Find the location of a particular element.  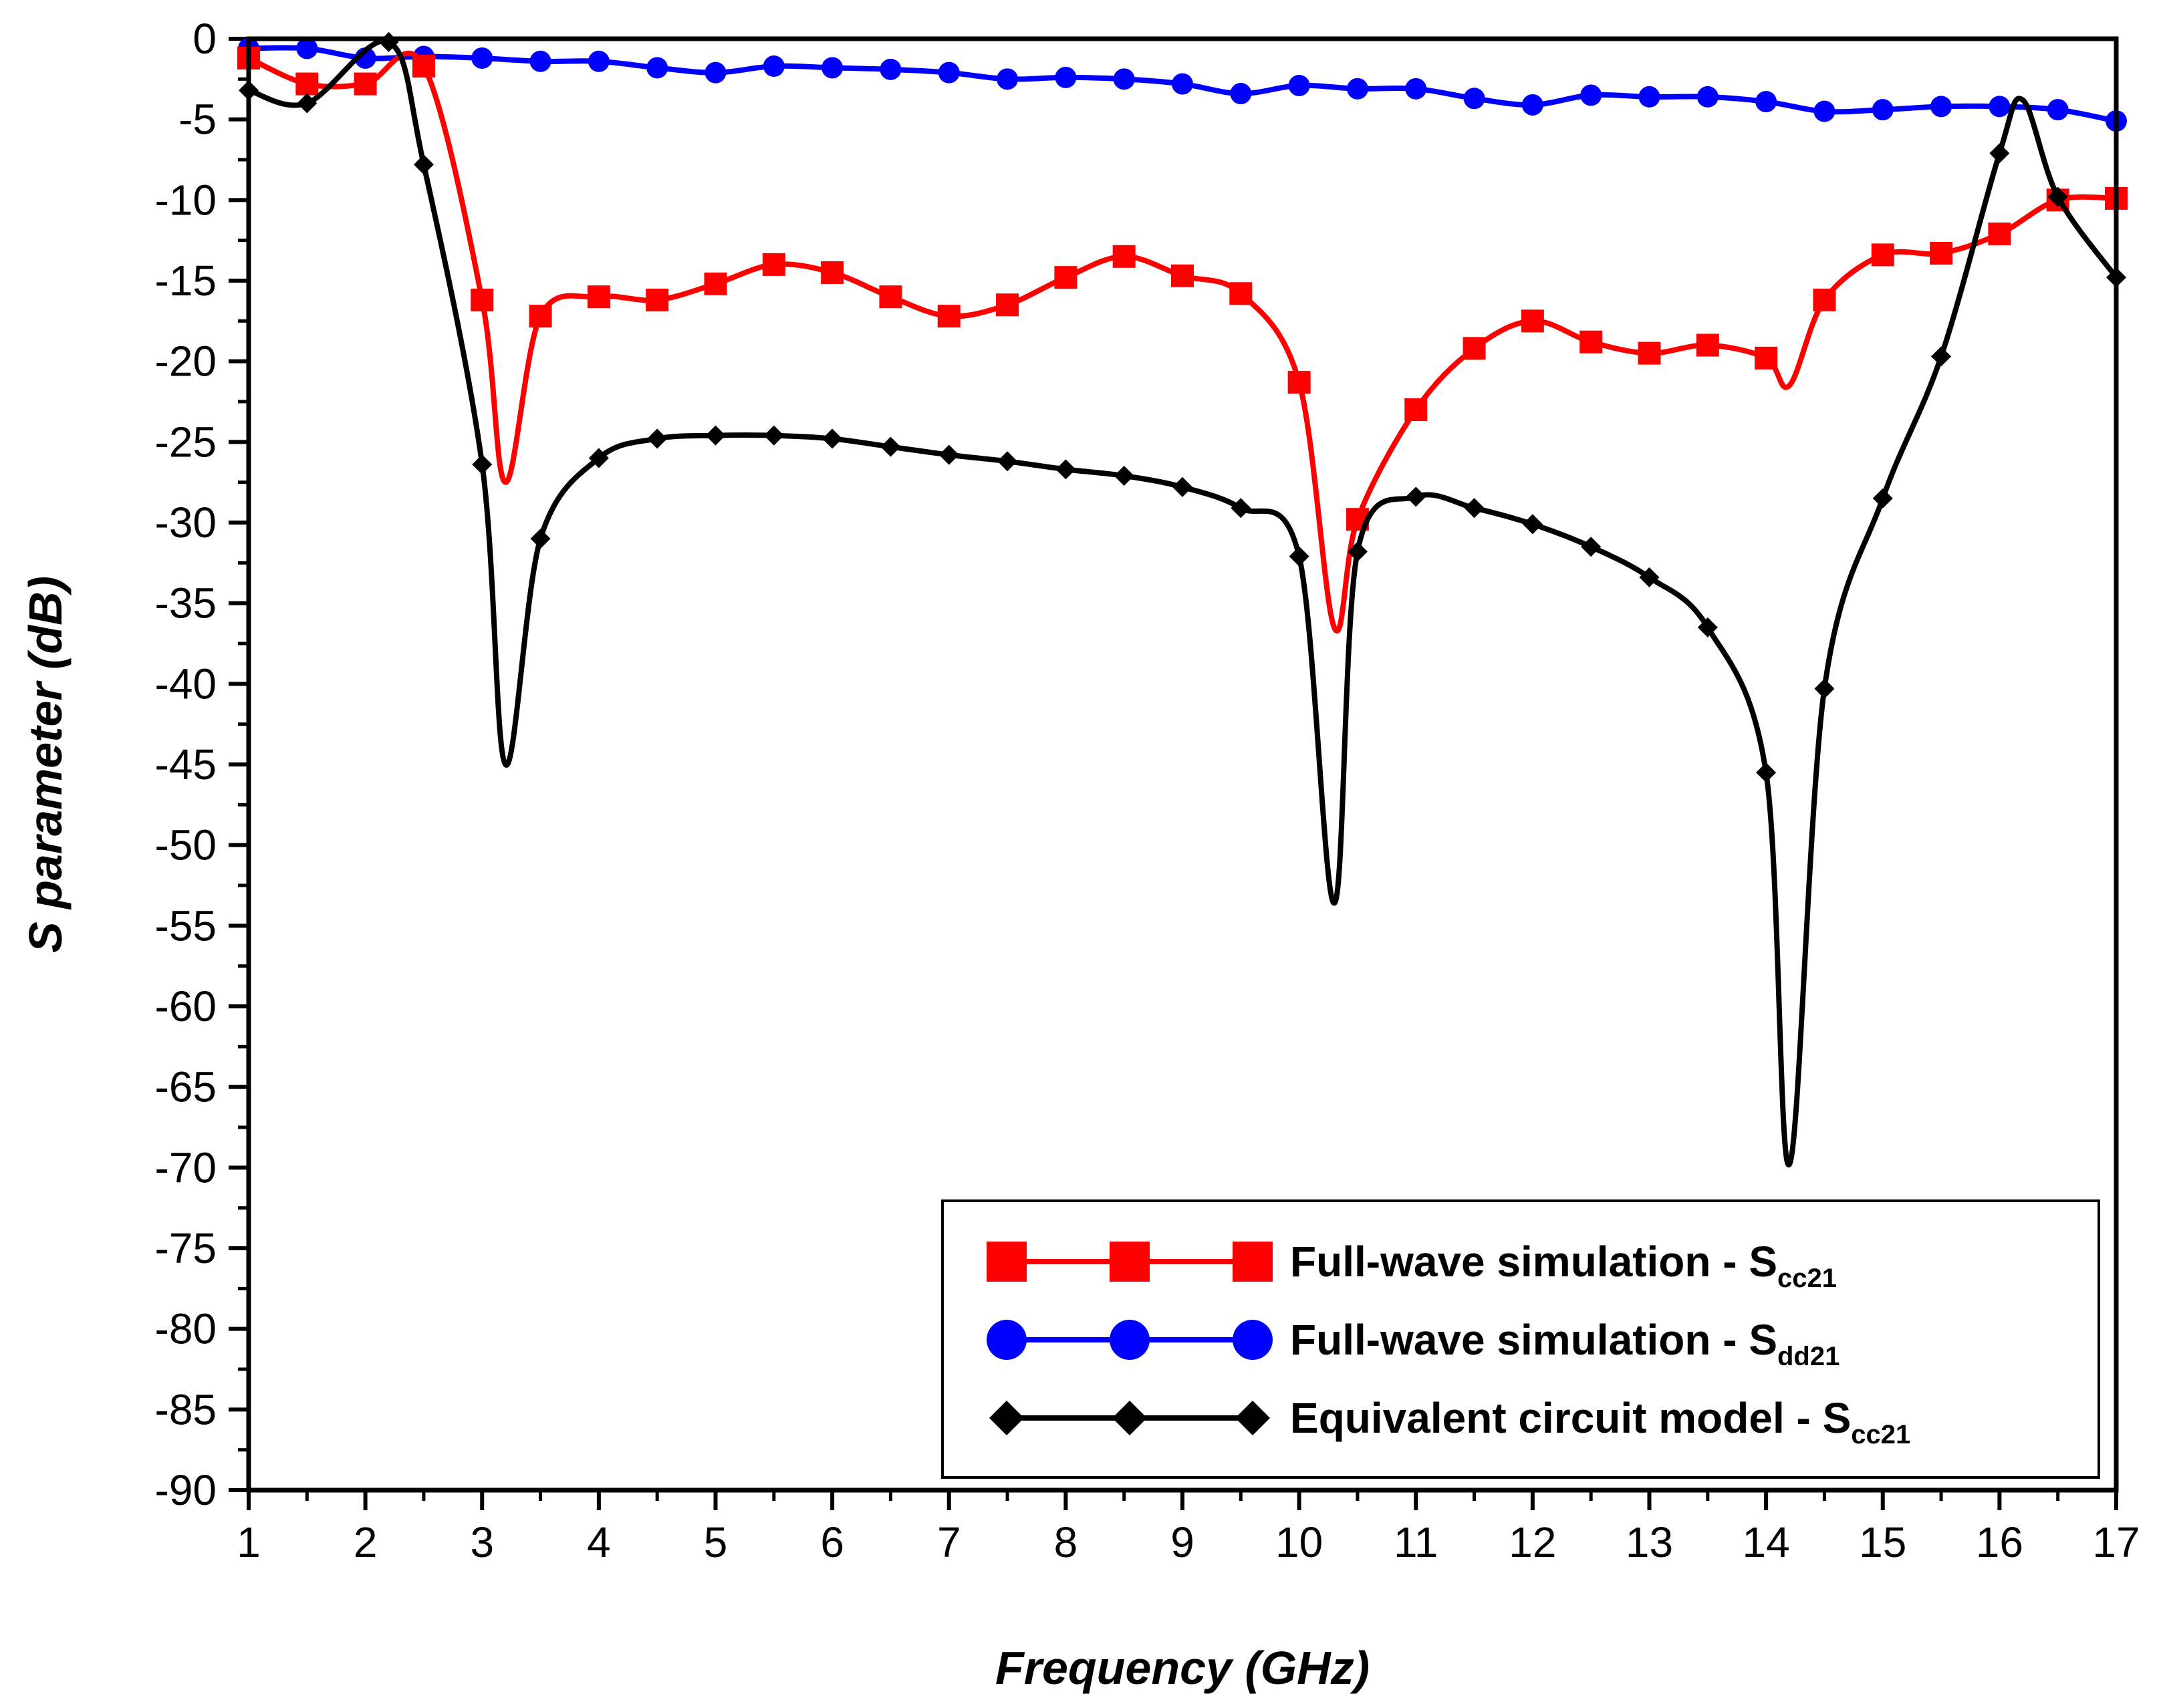

x-tick-label: 16 is located at coordinates (1999, 1542).